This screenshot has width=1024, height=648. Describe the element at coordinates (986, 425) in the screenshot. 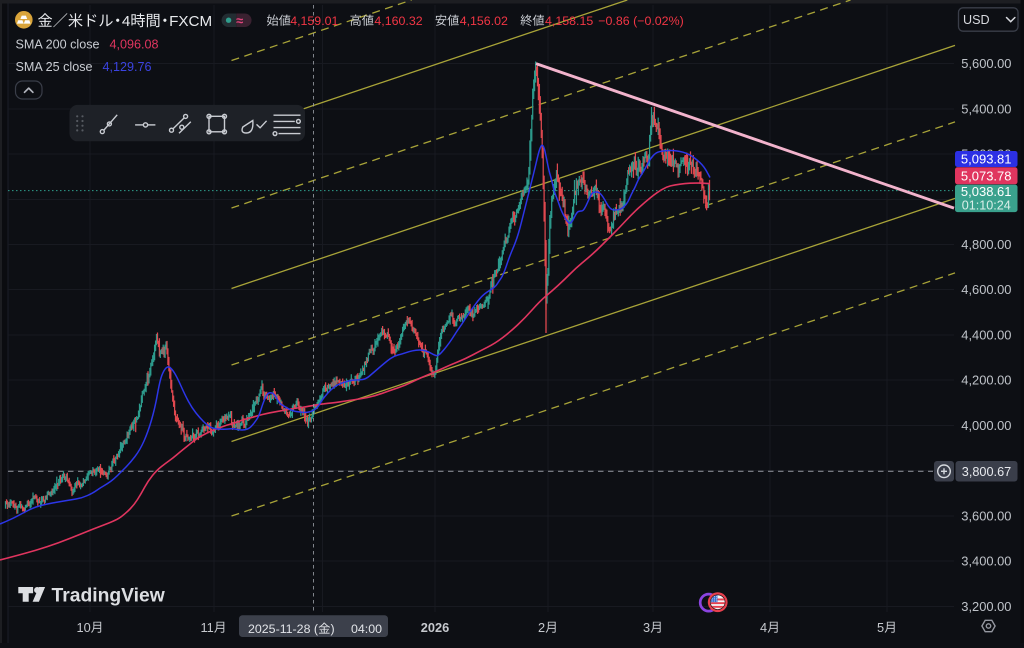

I see `svg-text: 4,000.00` at that location.